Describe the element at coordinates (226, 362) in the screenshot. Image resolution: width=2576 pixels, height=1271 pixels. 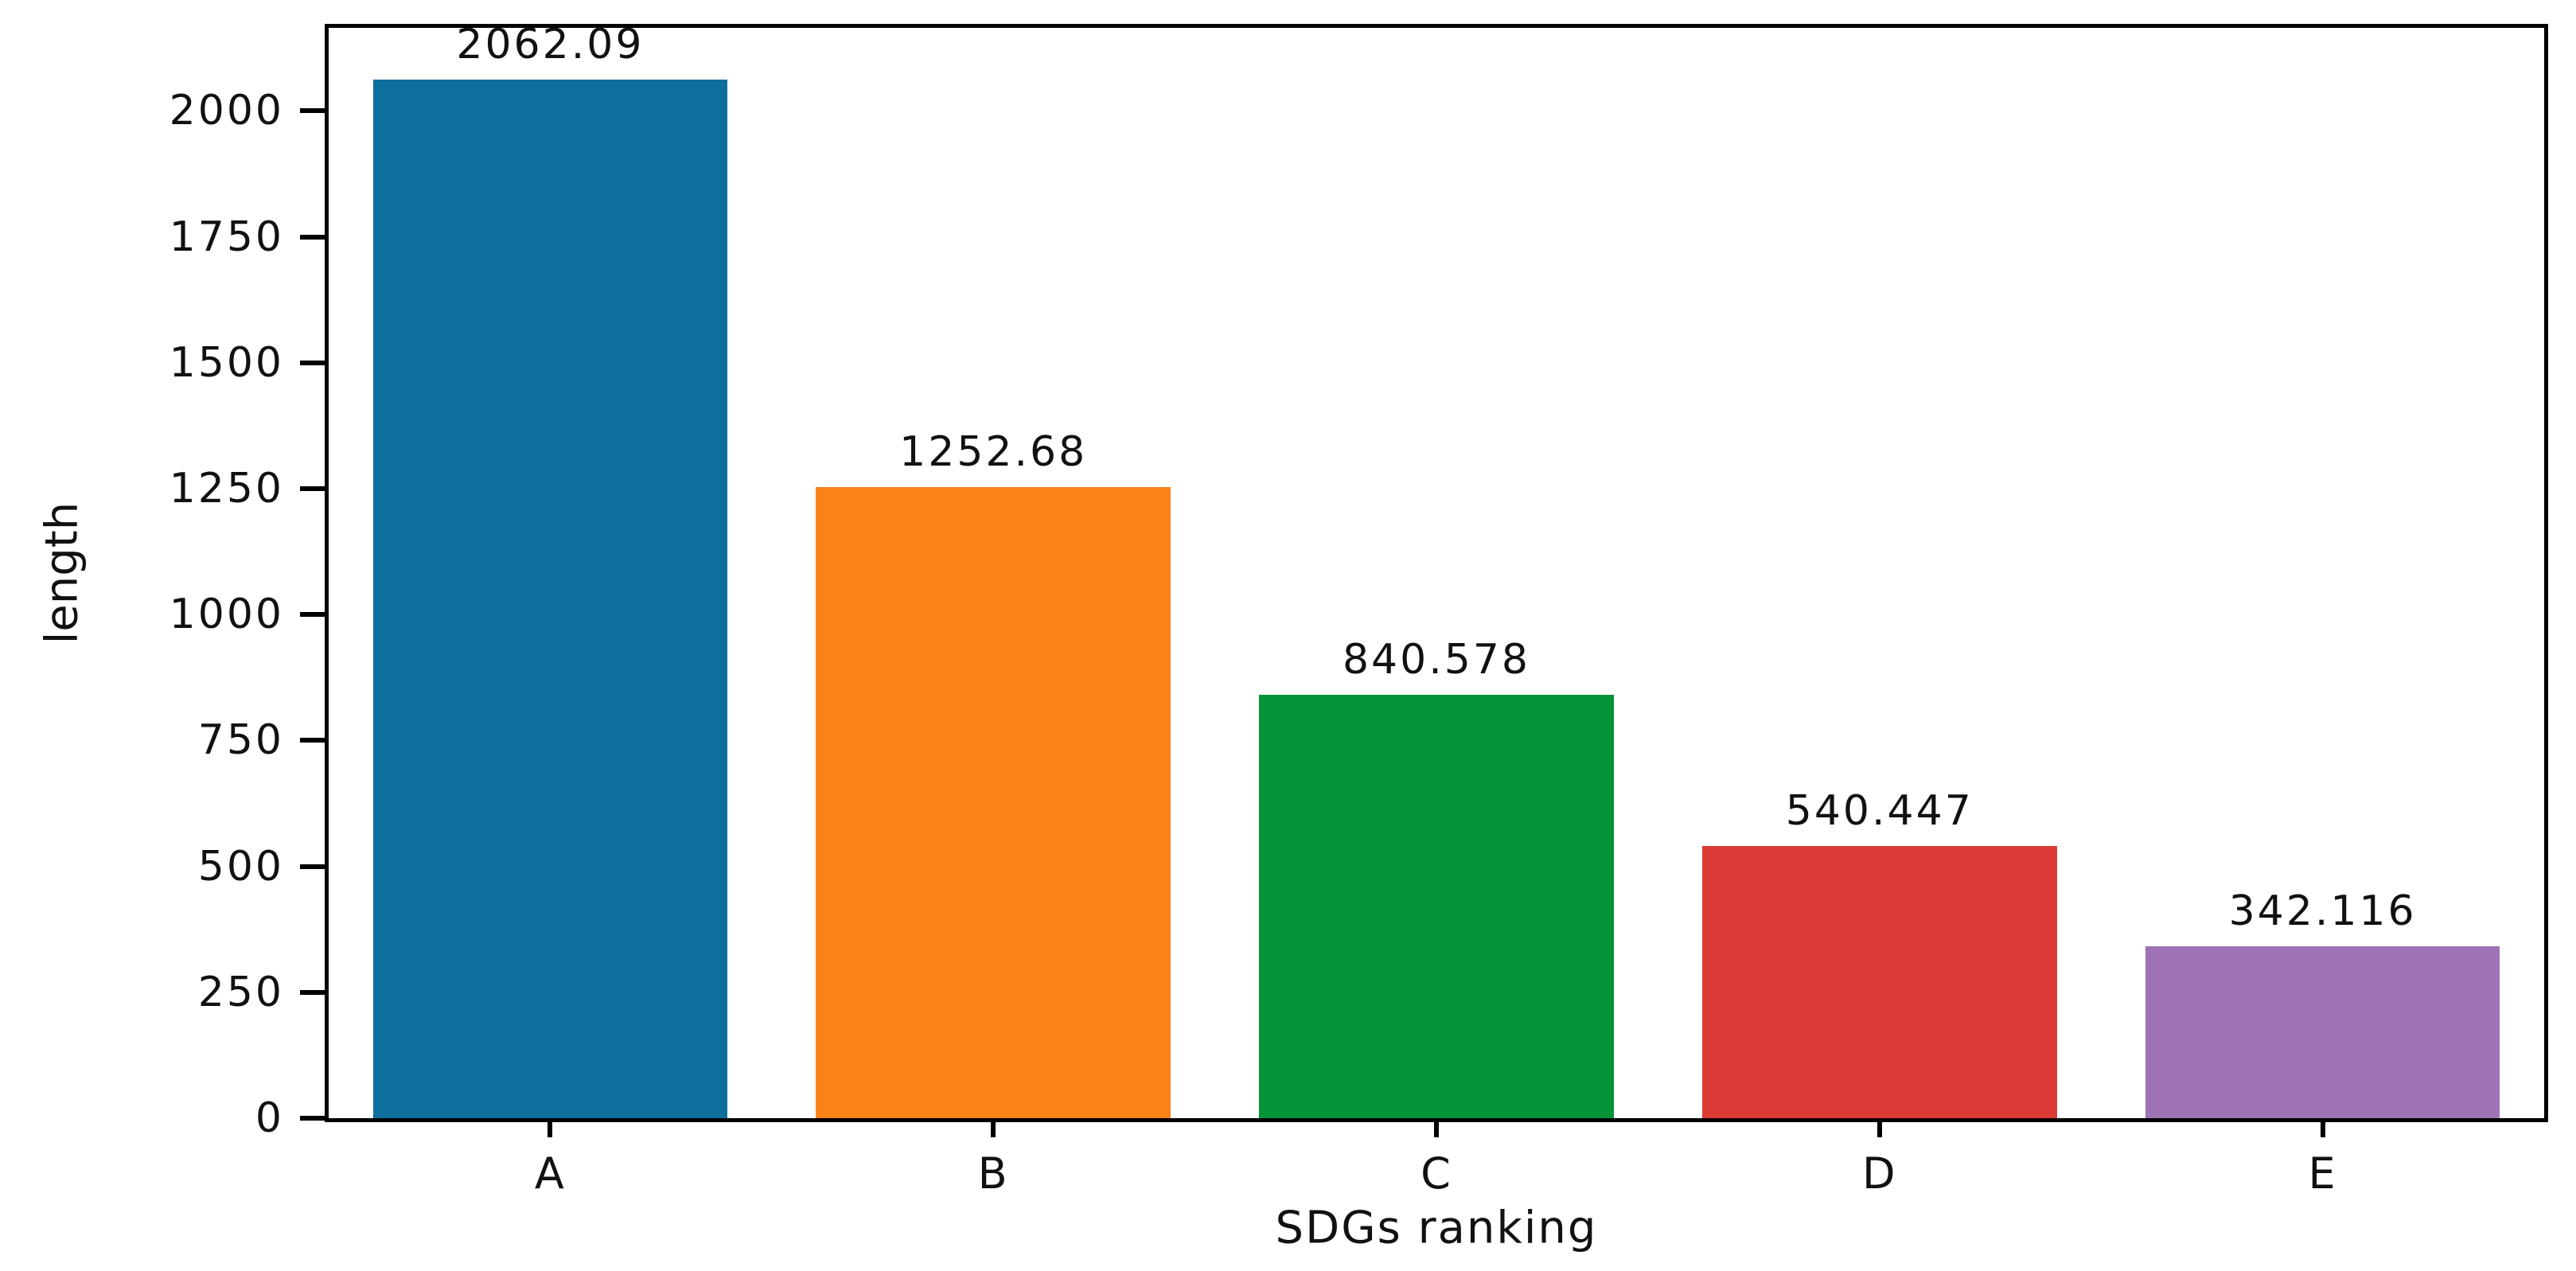
I see `y-tick-label: 1500` at that location.